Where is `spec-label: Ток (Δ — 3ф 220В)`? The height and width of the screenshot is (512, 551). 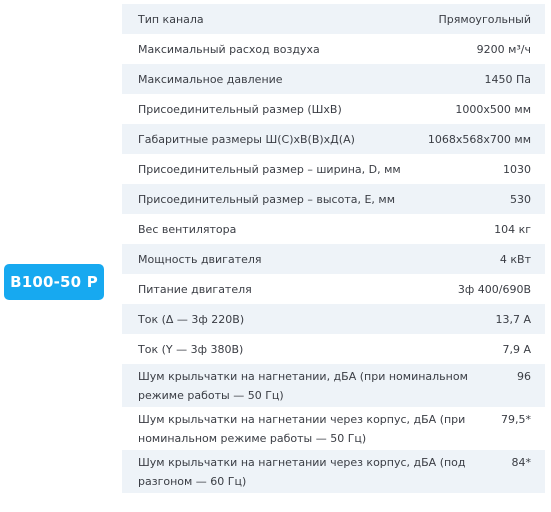
spec-label: Ток (Δ — 3ф 220В) is located at coordinates (191, 319).